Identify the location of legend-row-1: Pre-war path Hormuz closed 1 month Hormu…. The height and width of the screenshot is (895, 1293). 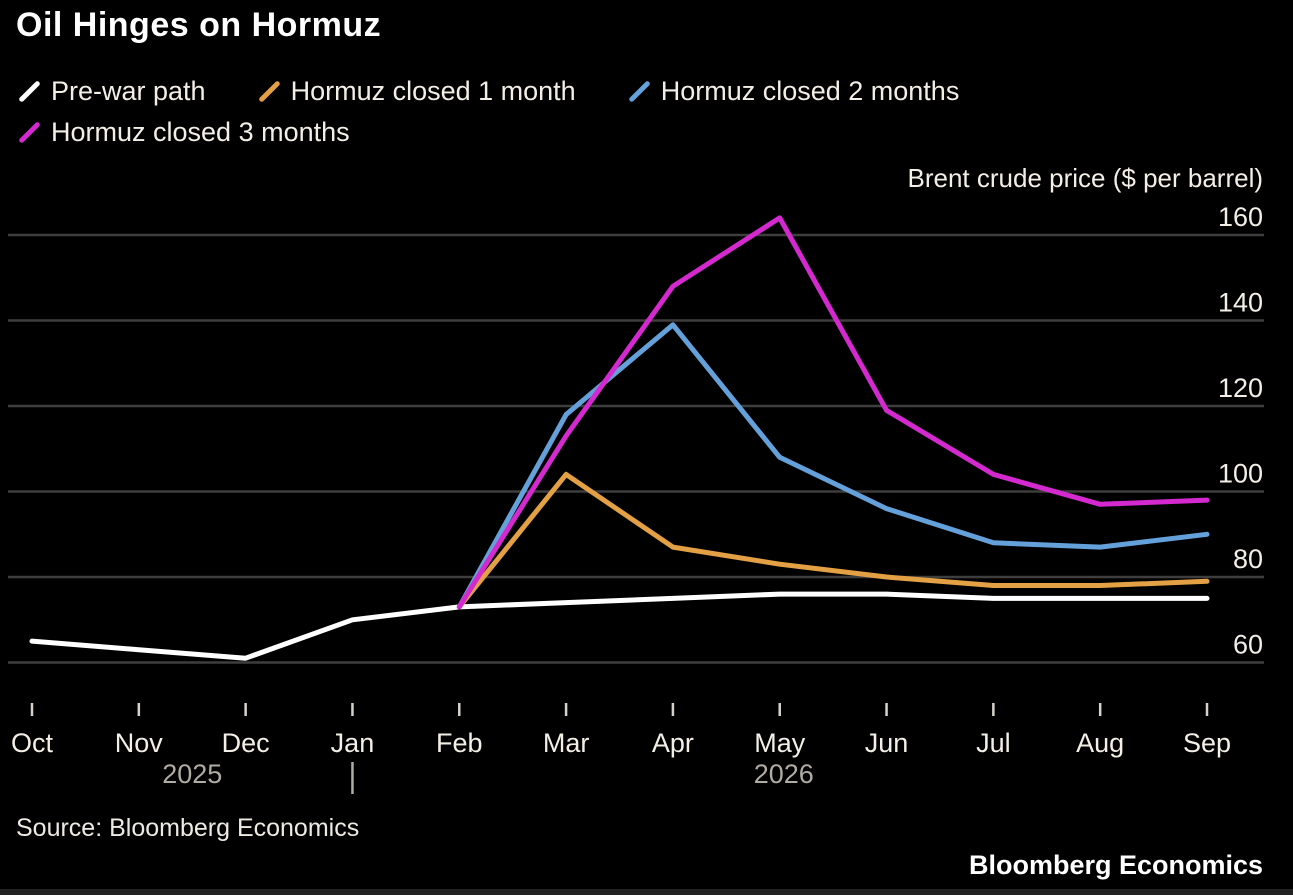
(577, 91).